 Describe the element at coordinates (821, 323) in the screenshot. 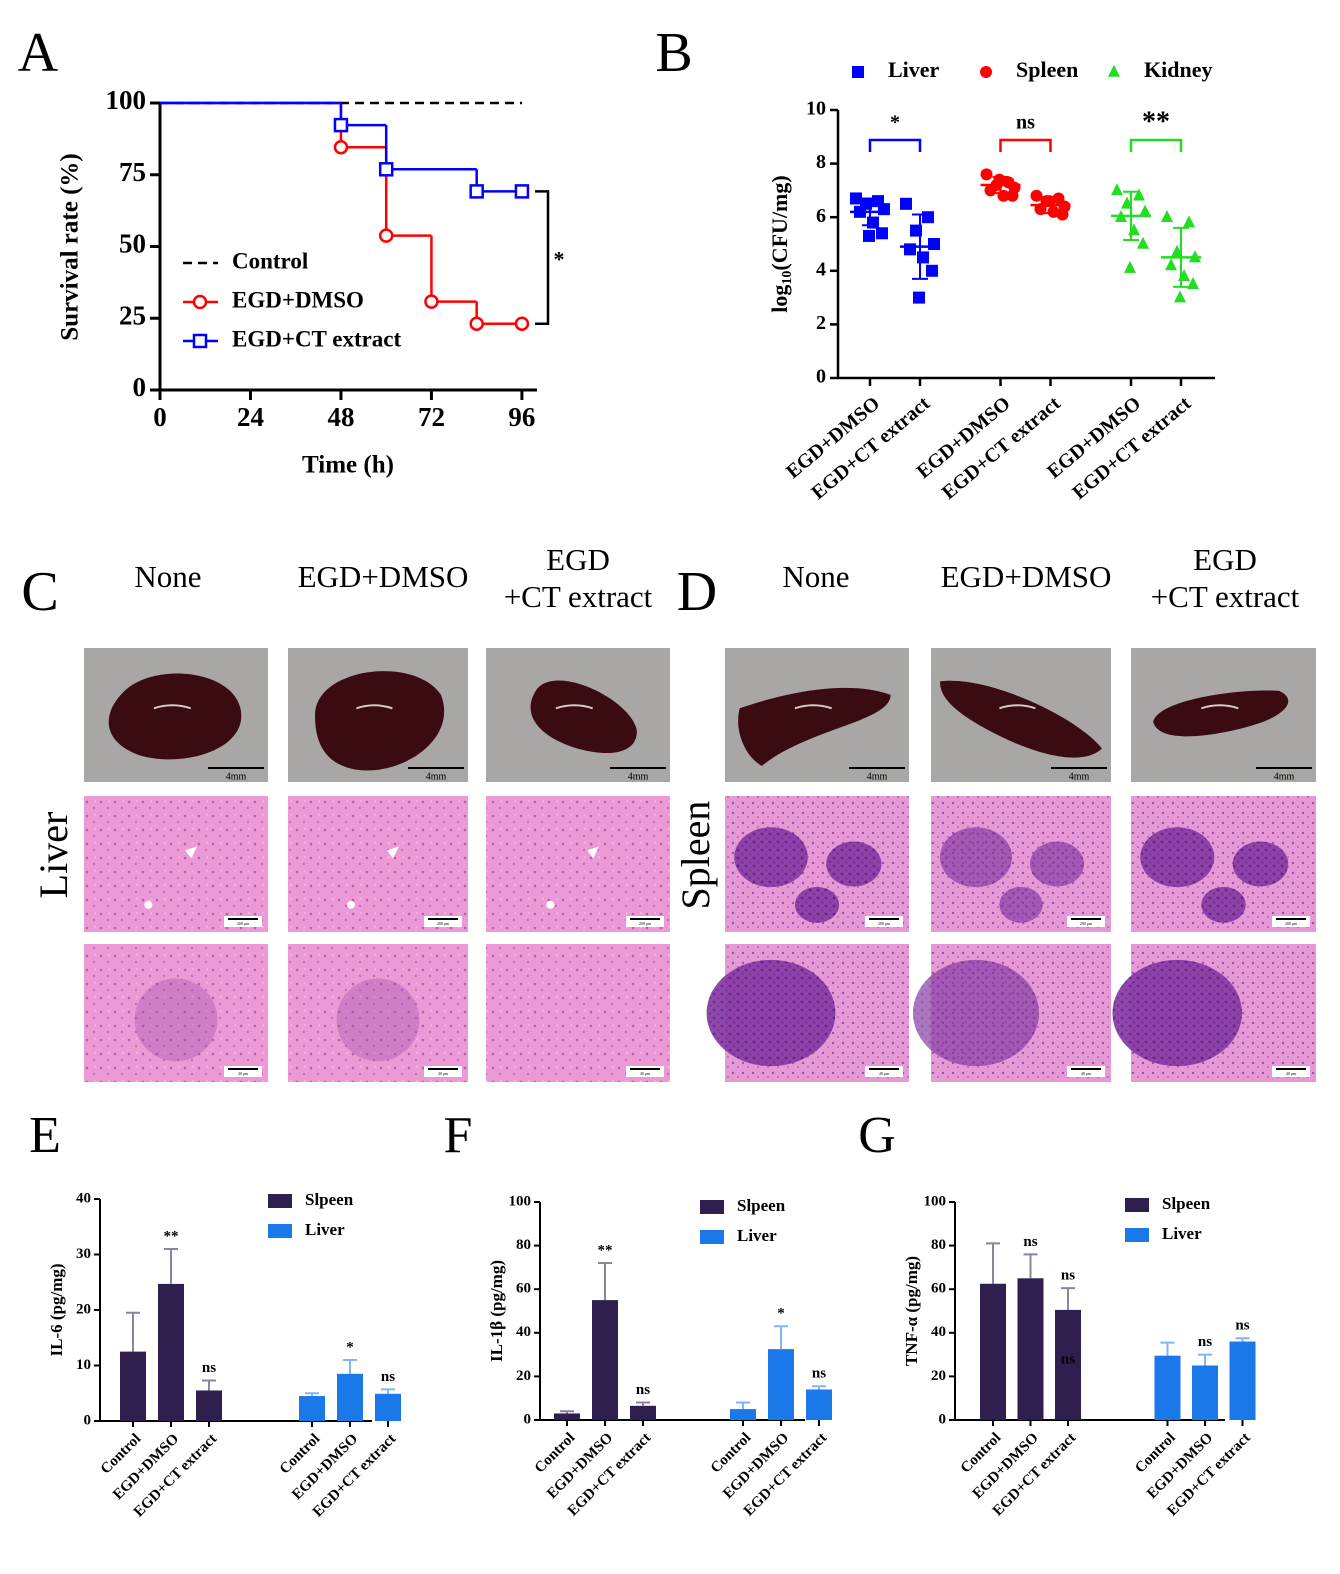

I see `y-tick-label: 2` at that location.